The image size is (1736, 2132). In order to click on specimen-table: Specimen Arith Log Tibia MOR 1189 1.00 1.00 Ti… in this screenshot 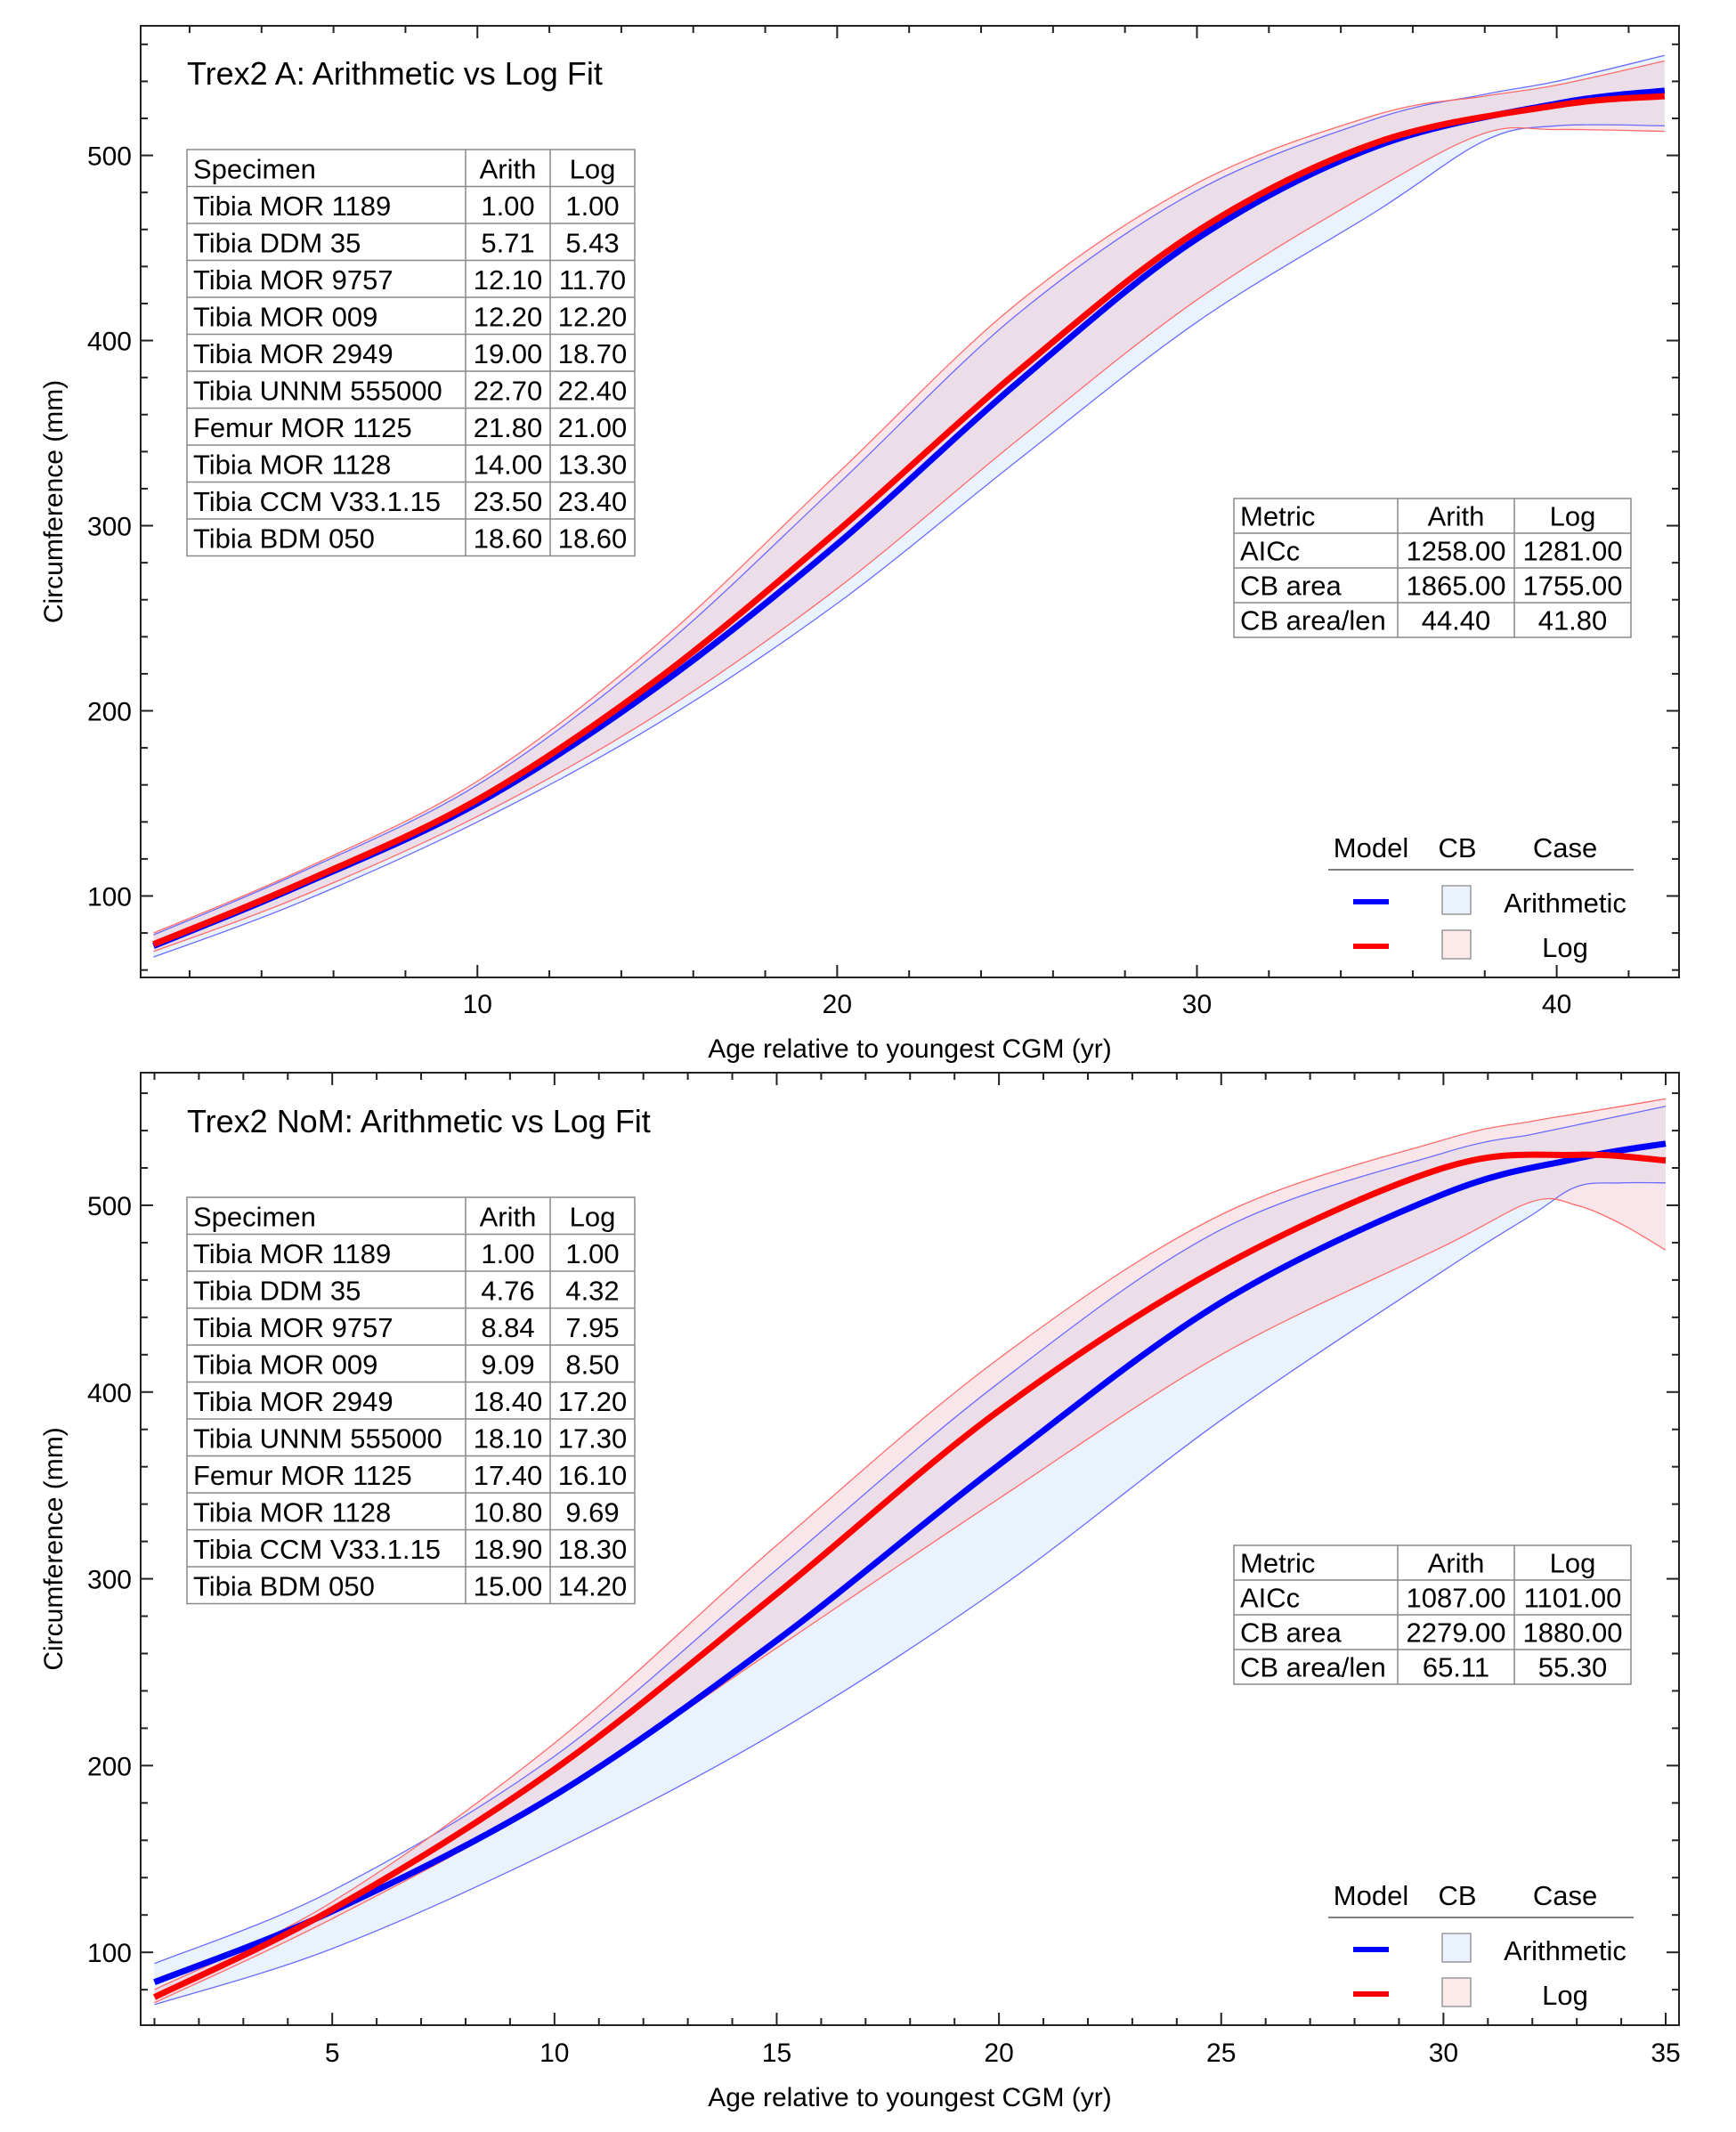, I will do `click(411, 1401)`.